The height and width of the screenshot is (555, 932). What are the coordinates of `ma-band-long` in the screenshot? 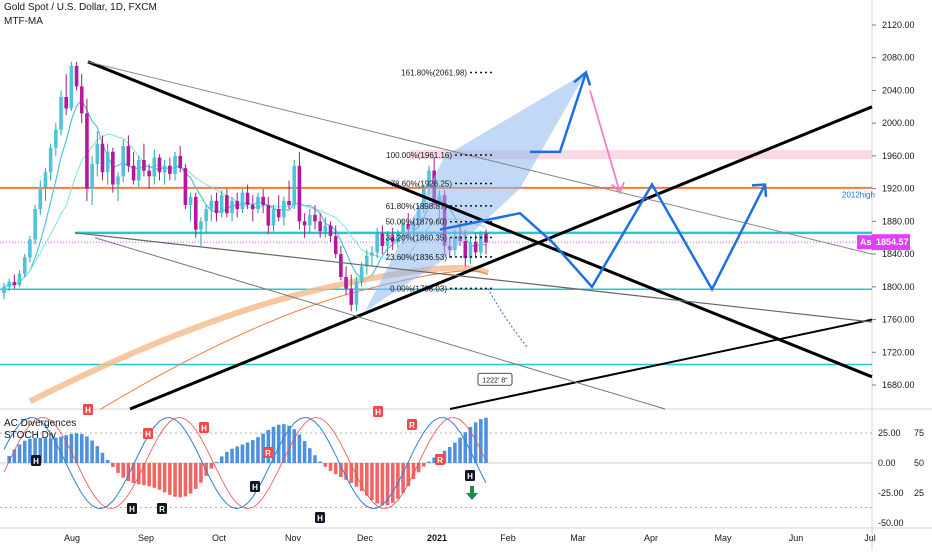 It's located at (259, 334).